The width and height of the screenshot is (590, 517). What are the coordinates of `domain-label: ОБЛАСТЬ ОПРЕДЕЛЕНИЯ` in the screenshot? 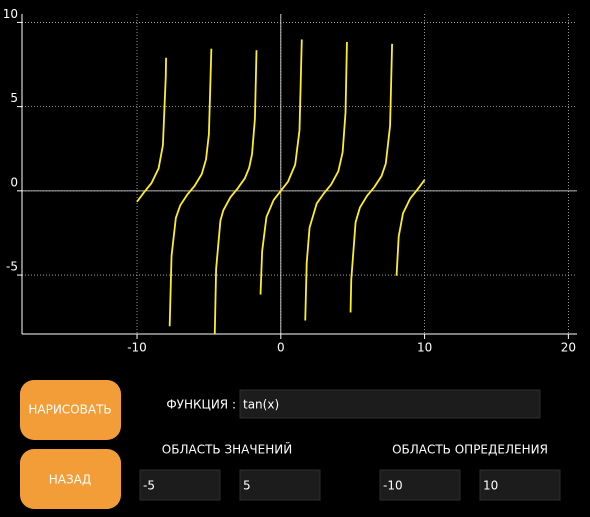 It's located at (470, 450).